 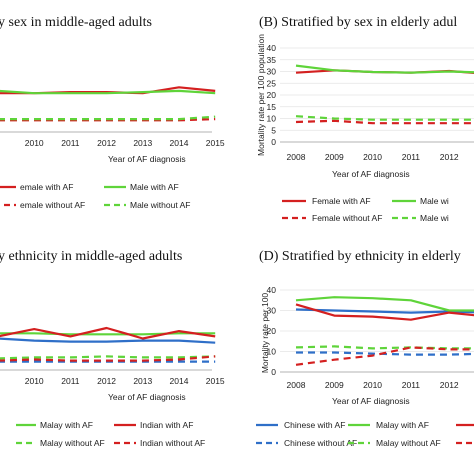 I want to click on legend-label: Indian with AF, so click(x=166, y=425).